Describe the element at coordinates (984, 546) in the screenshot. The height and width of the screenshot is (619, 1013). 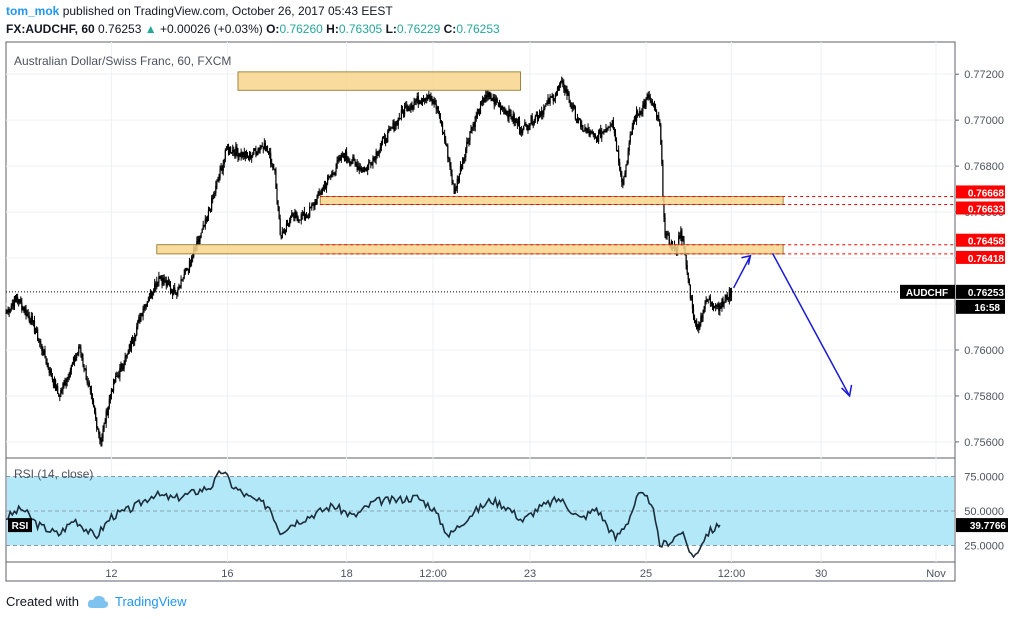
I see `rsi-tick-label: 25.0000` at that location.